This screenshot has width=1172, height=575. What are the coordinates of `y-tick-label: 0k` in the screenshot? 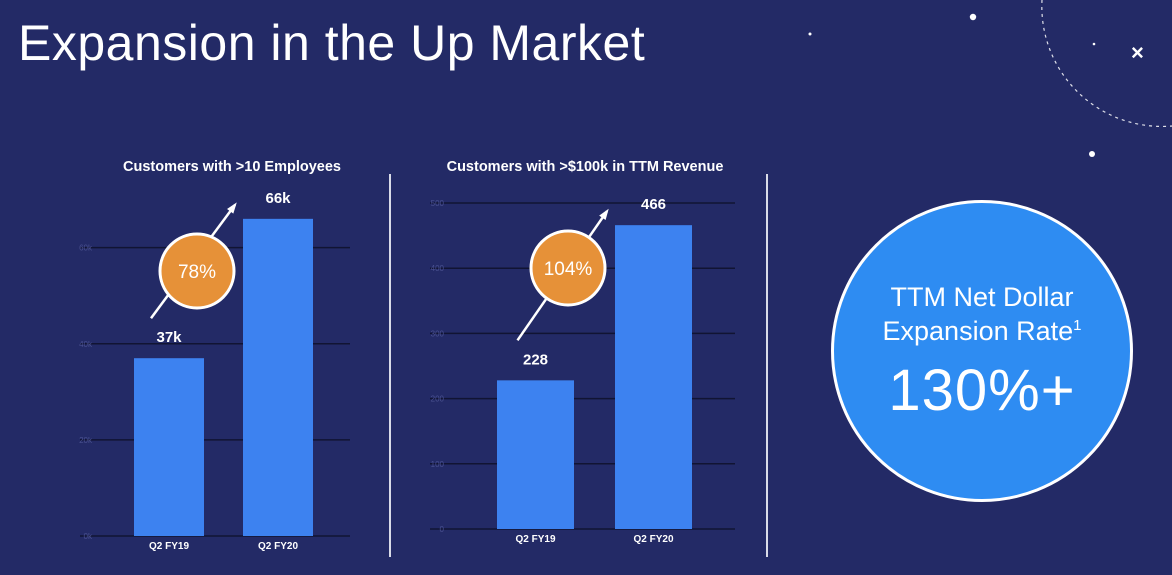 It's located at (88, 536).